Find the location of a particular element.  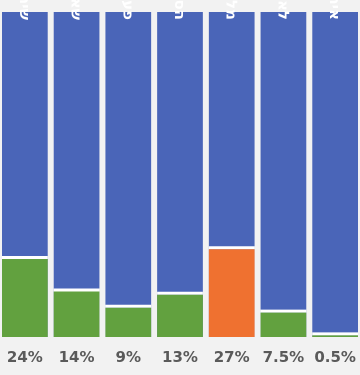

category-label-5: לא ידוע is located at coordinates (283, 10).